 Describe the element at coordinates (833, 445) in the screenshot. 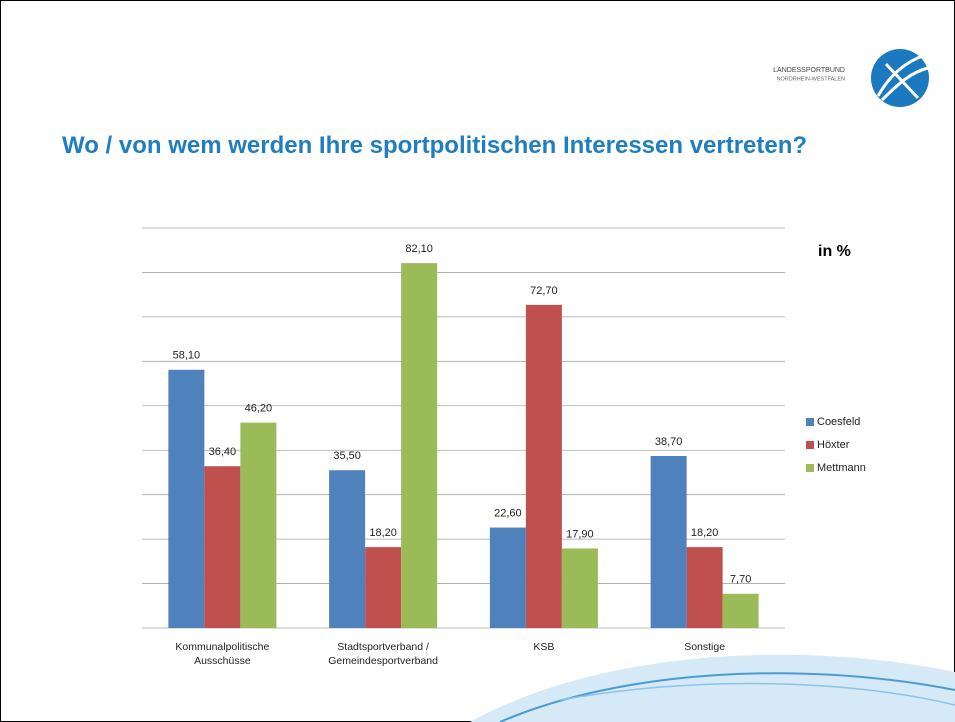

I see `legend-label: Höxter` at that location.